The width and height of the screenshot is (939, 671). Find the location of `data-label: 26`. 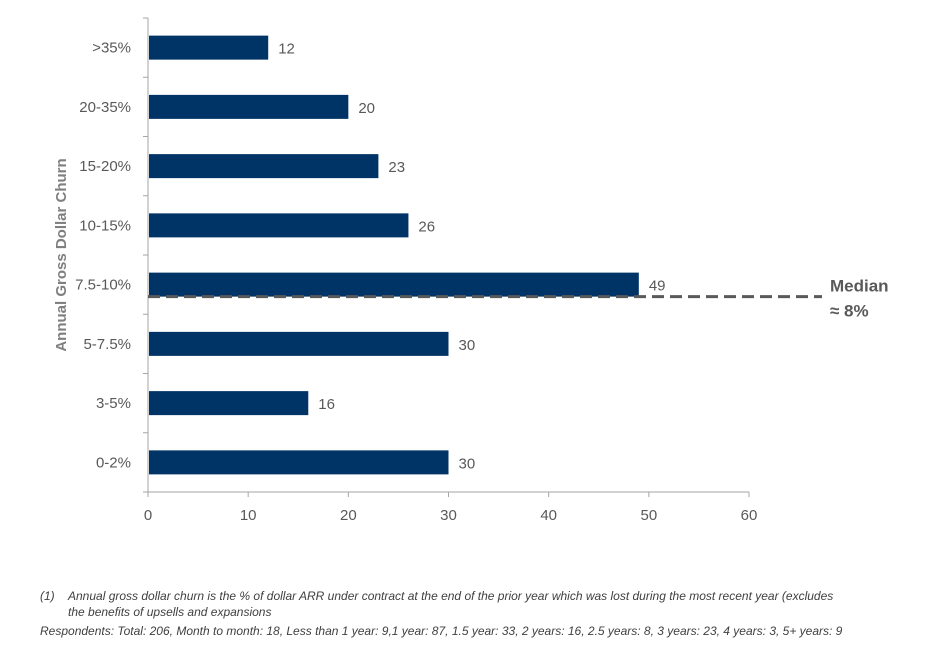

data-label: 26 is located at coordinates (426, 226).